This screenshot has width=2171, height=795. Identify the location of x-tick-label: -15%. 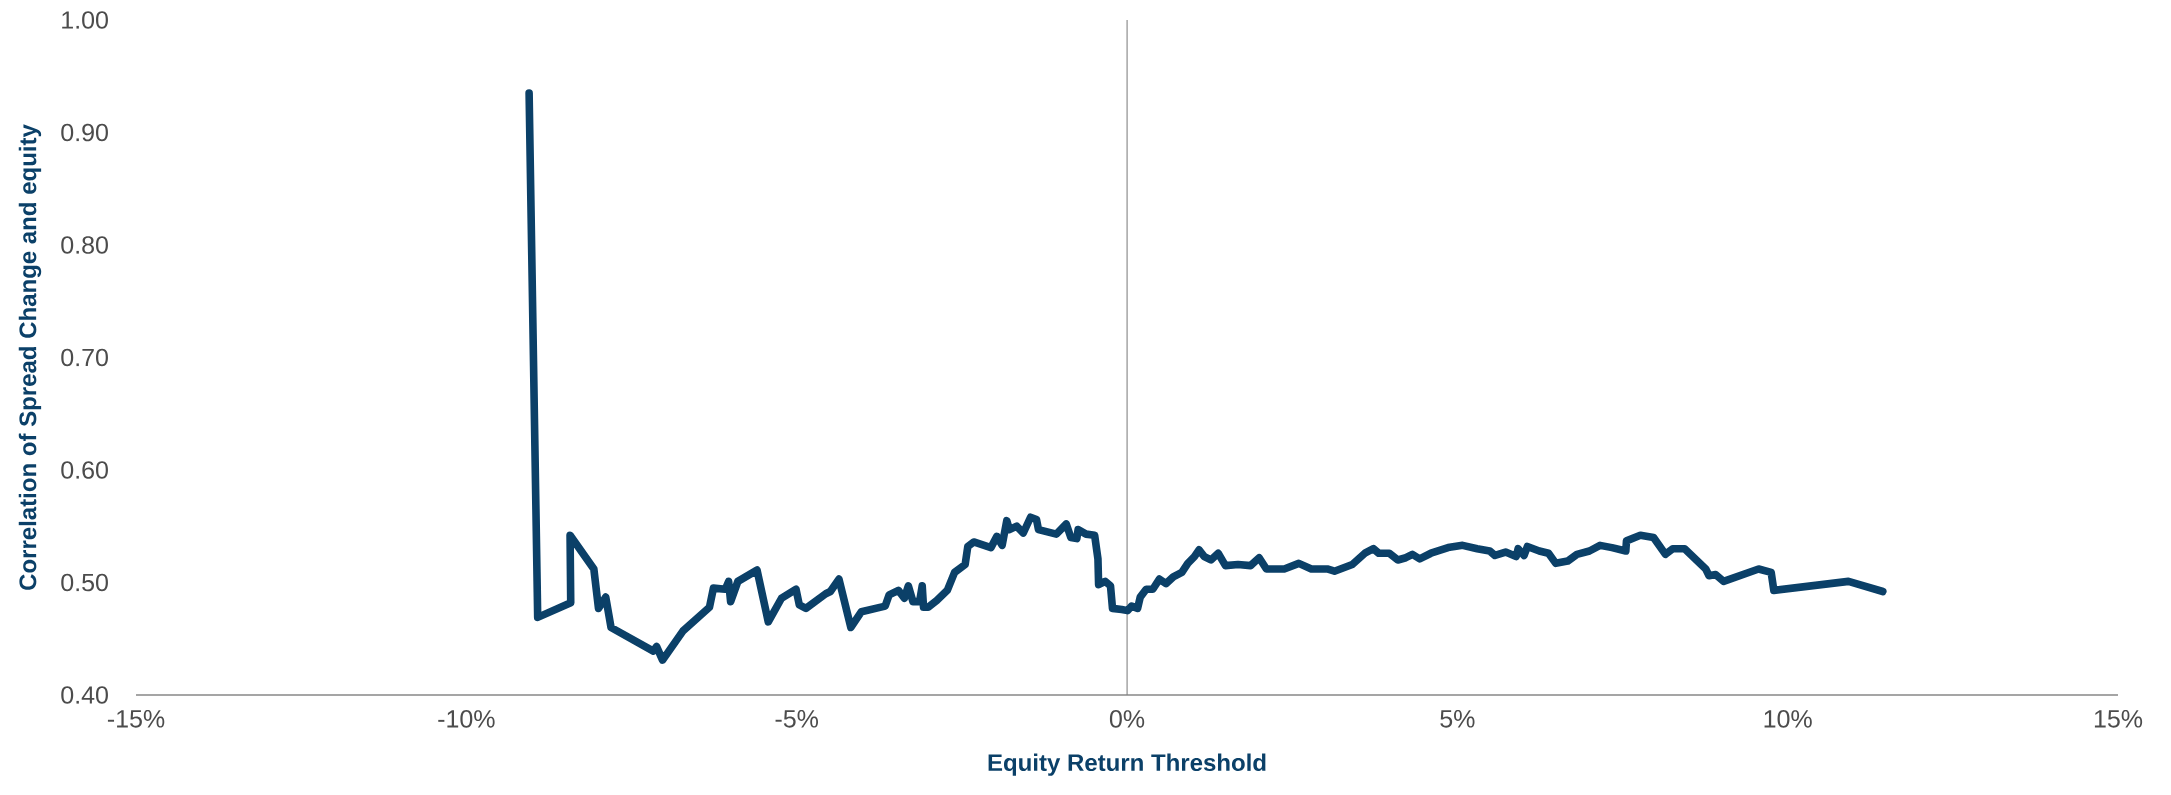
(136, 719).